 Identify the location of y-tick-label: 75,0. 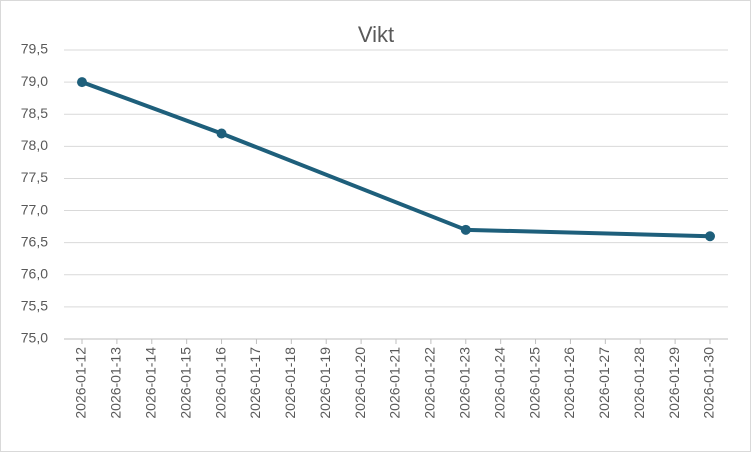
(34, 338).